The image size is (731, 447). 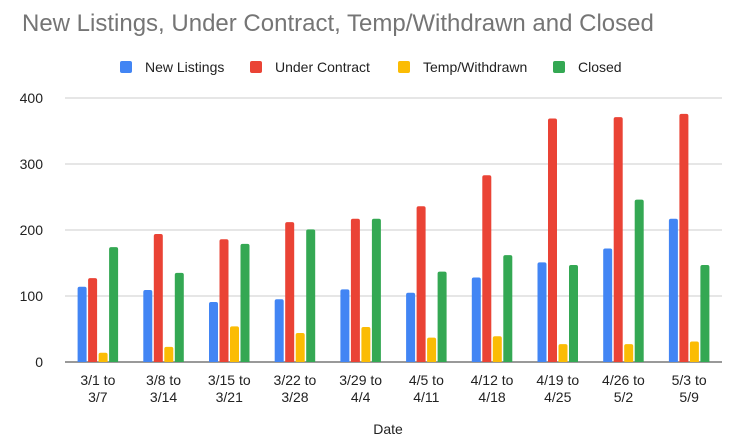 I want to click on legend-label: Temp/Withdrawn, so click(x=475, y=67).